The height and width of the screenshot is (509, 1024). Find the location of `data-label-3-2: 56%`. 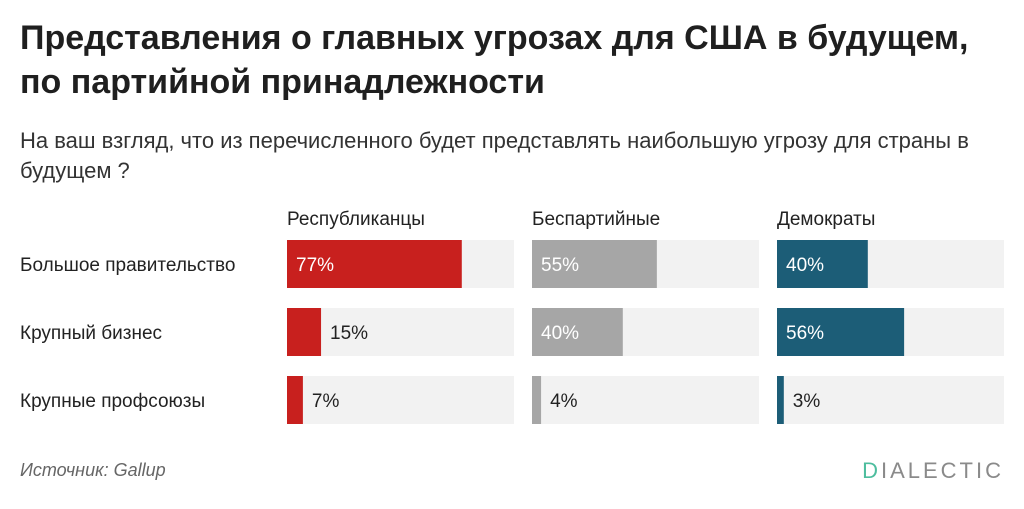

data-label-3-2: 56% is located at coordinates (805, 333).